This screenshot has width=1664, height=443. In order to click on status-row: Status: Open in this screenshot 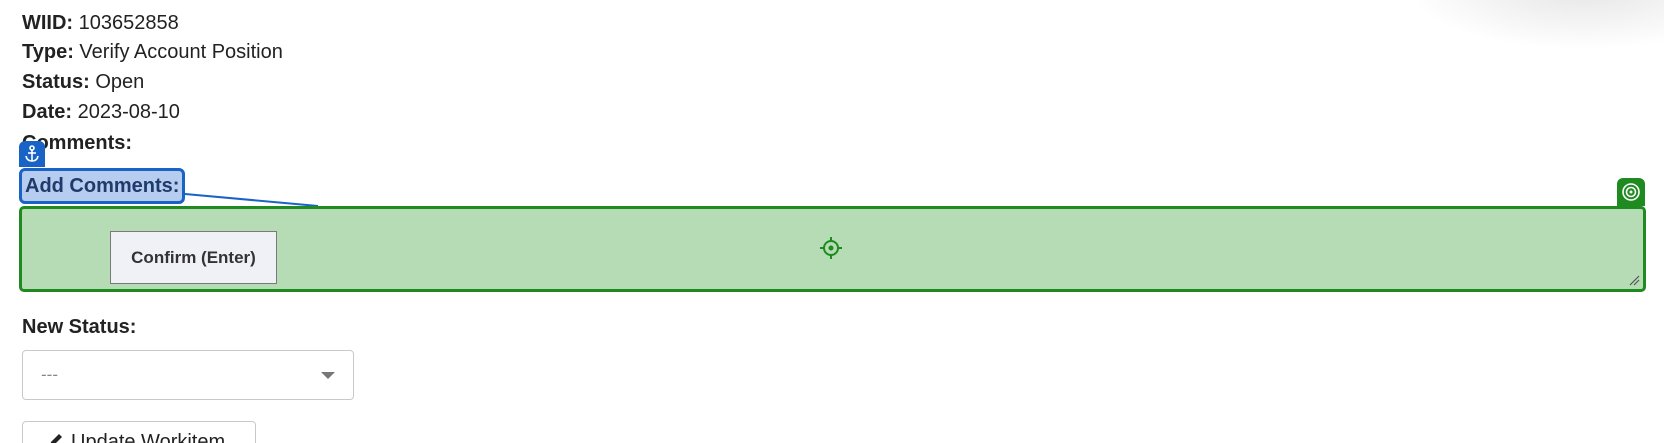, I will do `click(83, 82)`.